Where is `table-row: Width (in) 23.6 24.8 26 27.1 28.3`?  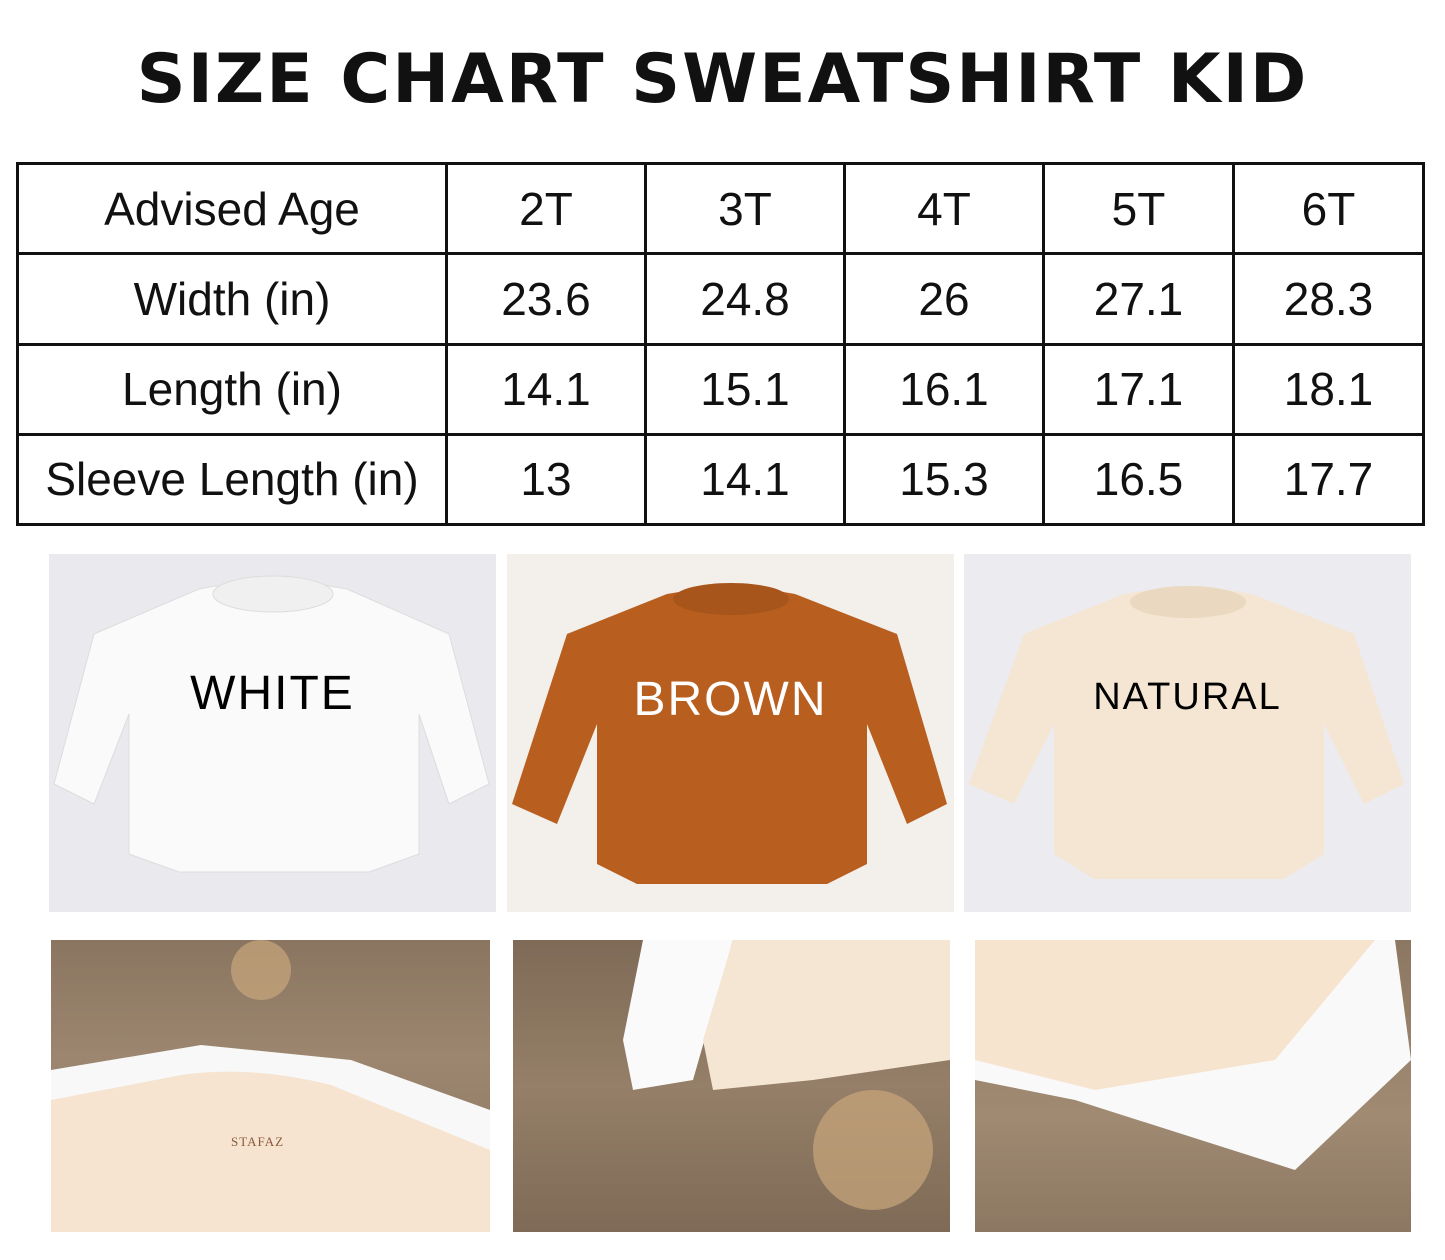 table-row: Width (in) 23.6 24.8 26 27.1 28.3 is located at coordinates (720, 299).